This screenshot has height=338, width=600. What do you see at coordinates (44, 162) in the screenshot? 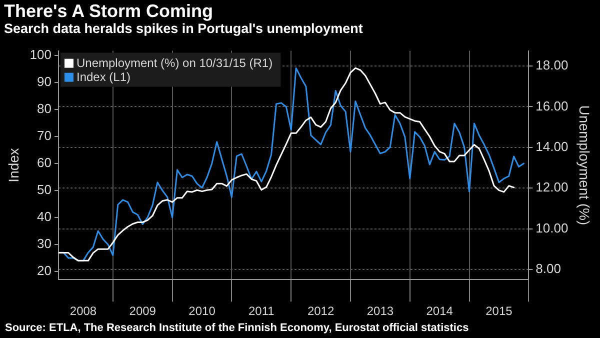
I see `y-tick-label: 60` at bounding box center [44, 162].